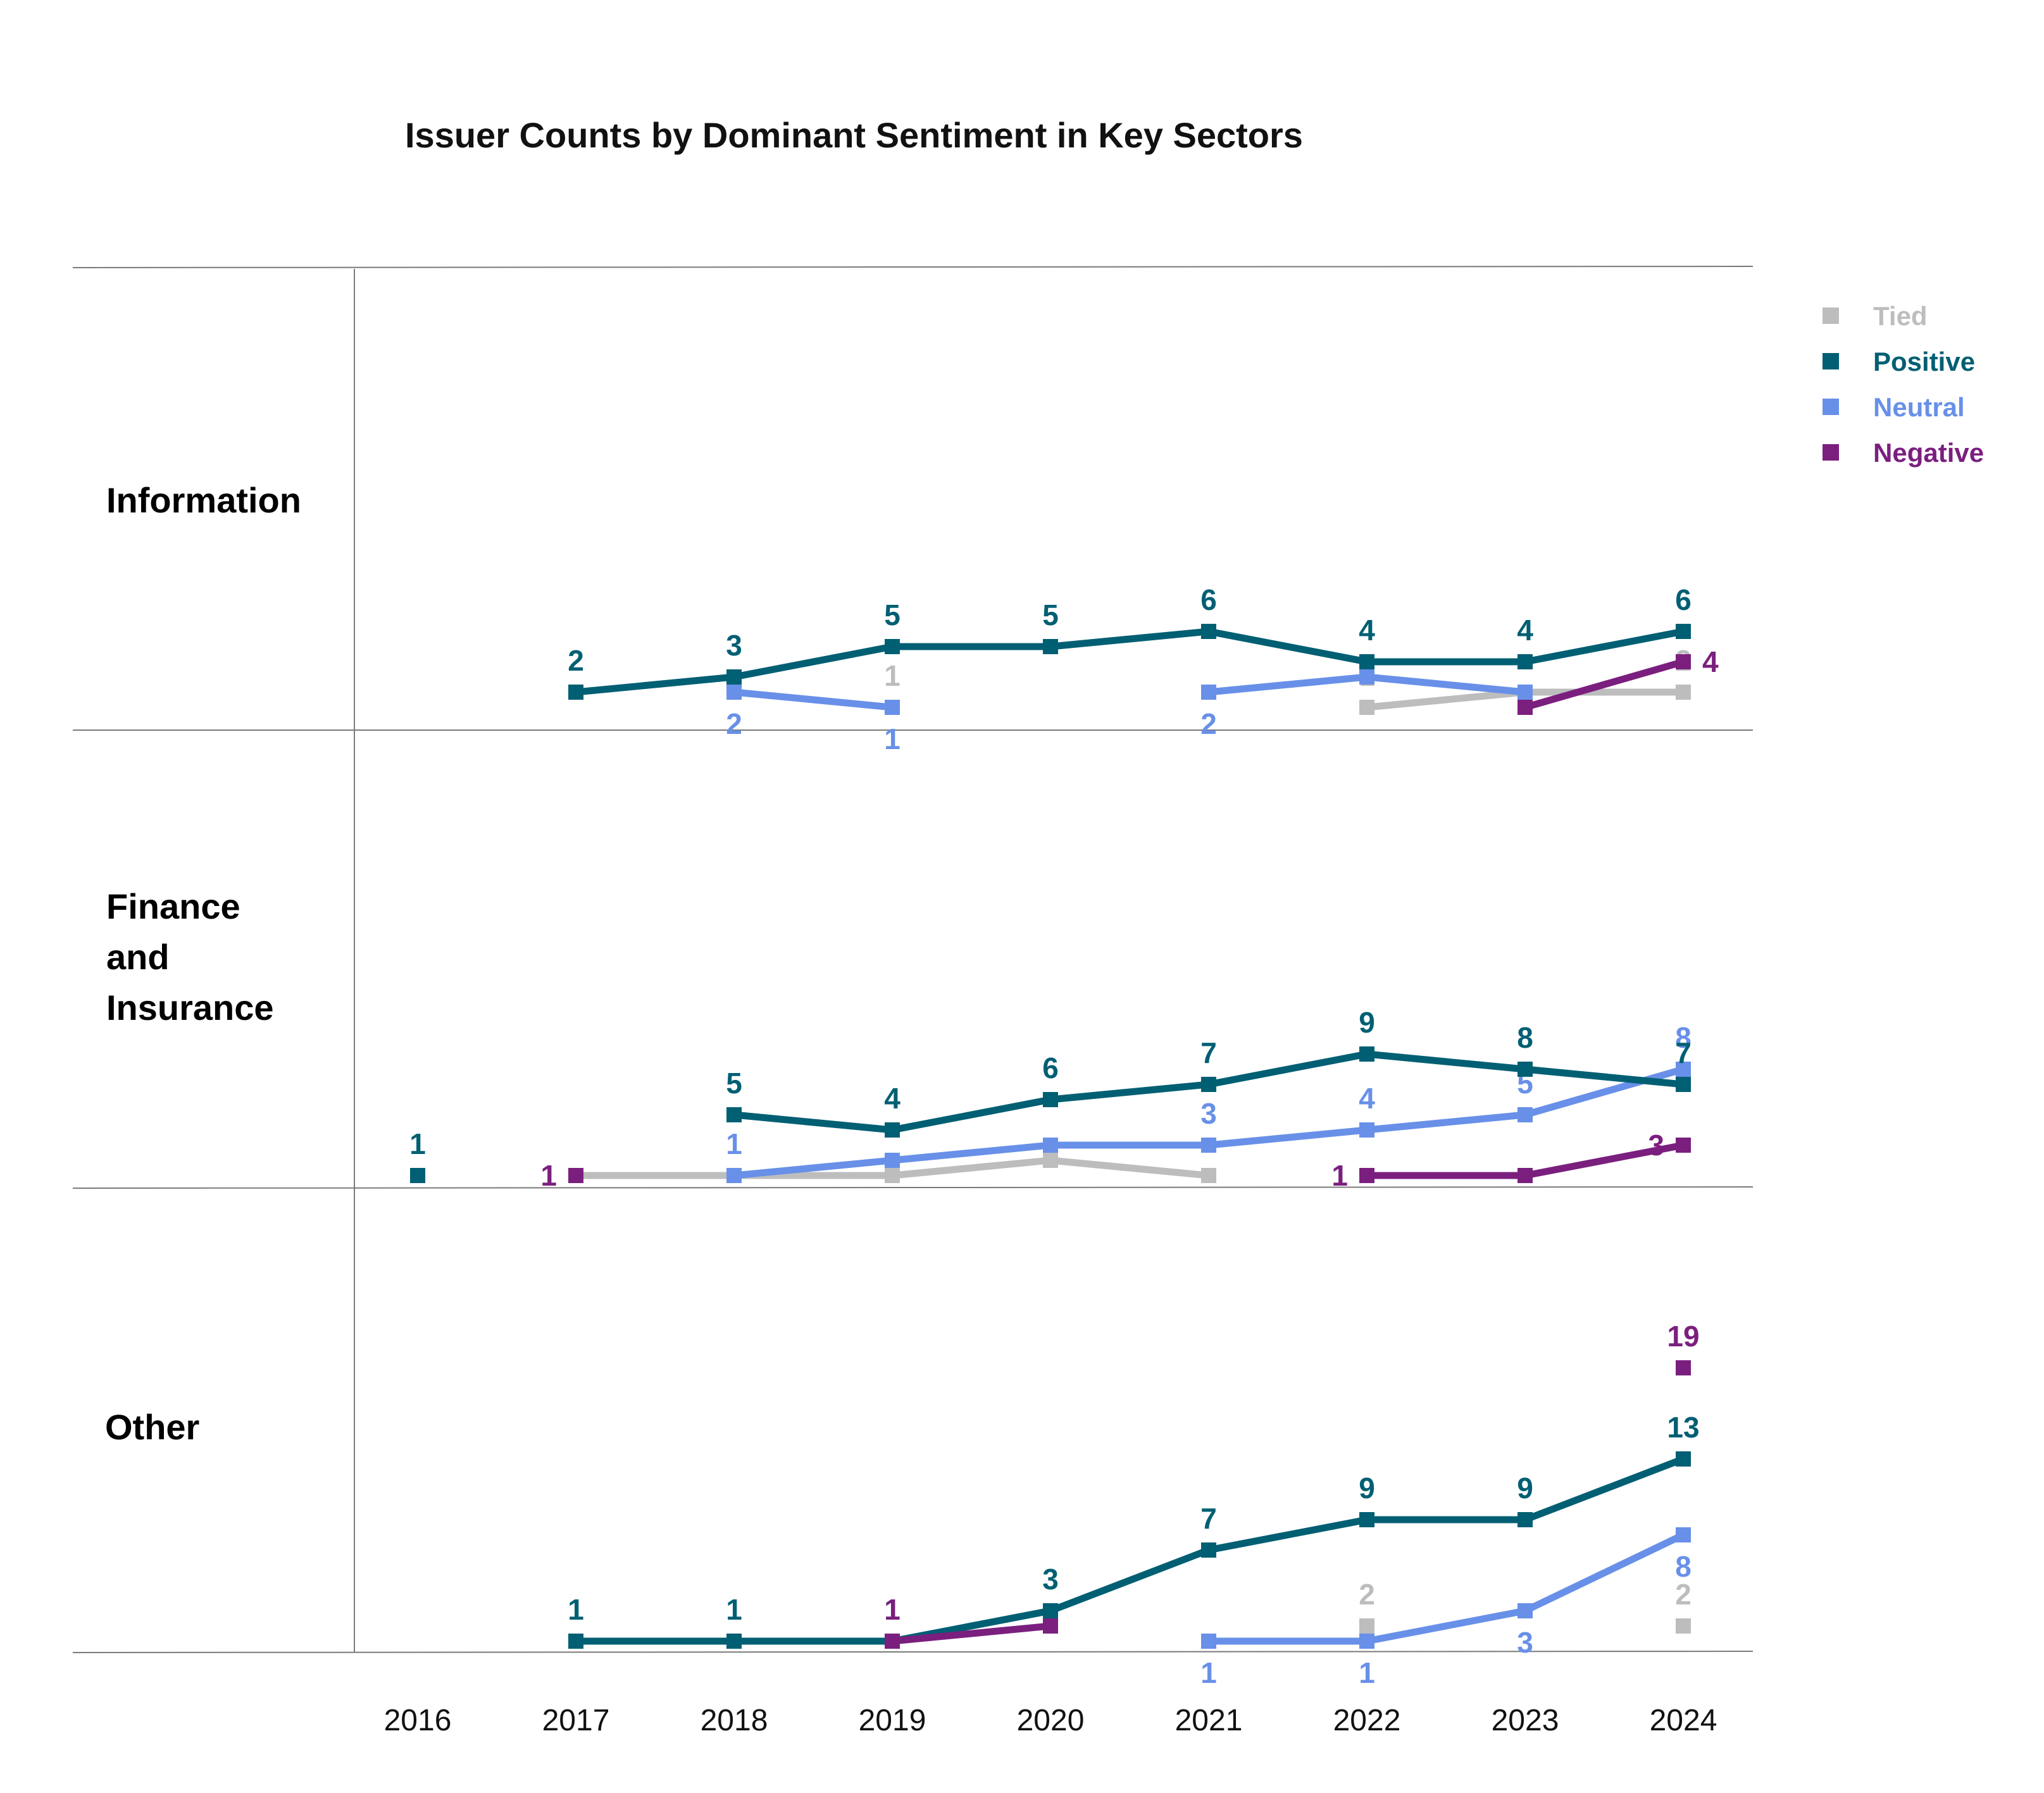  I want to click on series-neutral: 1 1 3 8, so click(1446, 1608).